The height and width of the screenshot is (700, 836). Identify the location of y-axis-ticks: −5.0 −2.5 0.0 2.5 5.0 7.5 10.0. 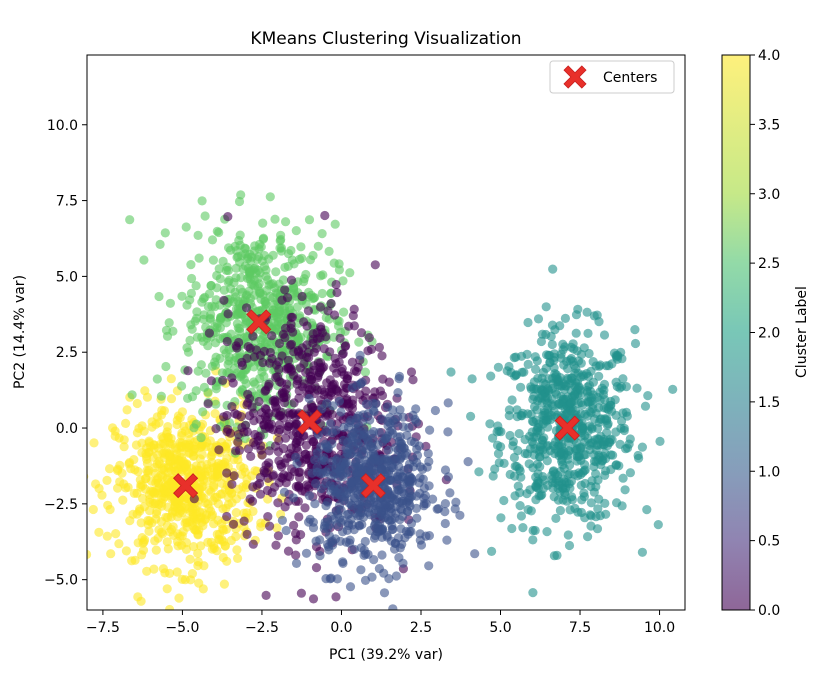
(65, 353).